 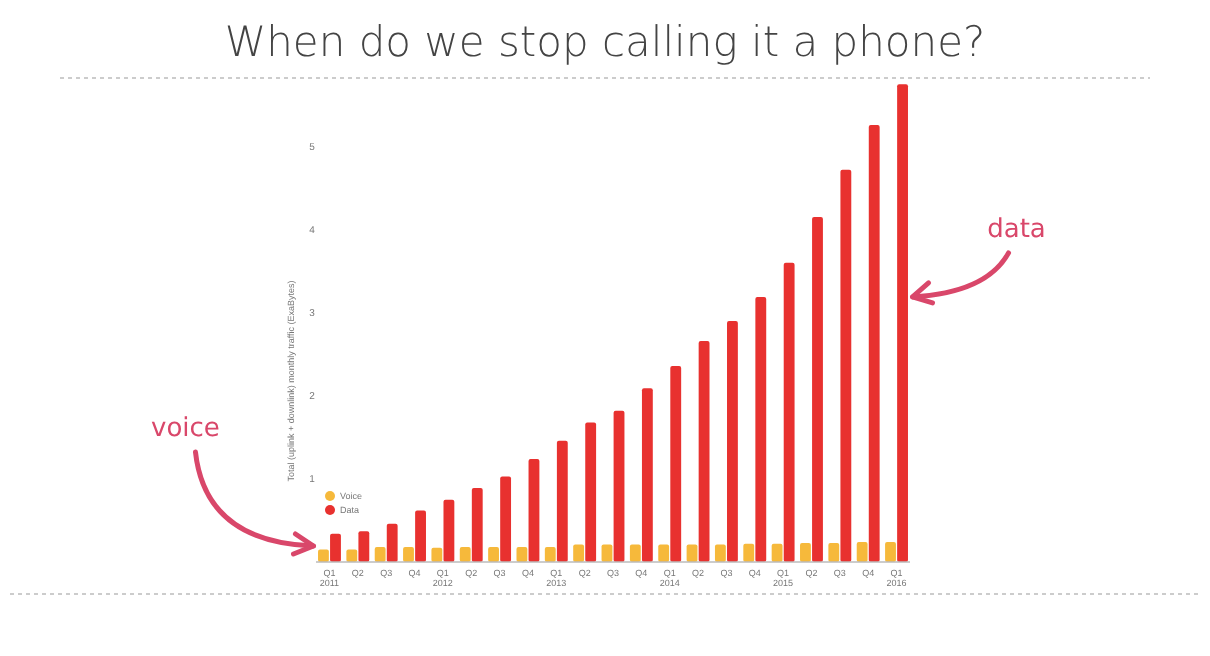 I want to click on chart-title: When do we stop calling it a phone?, so click(x=605, y=42).